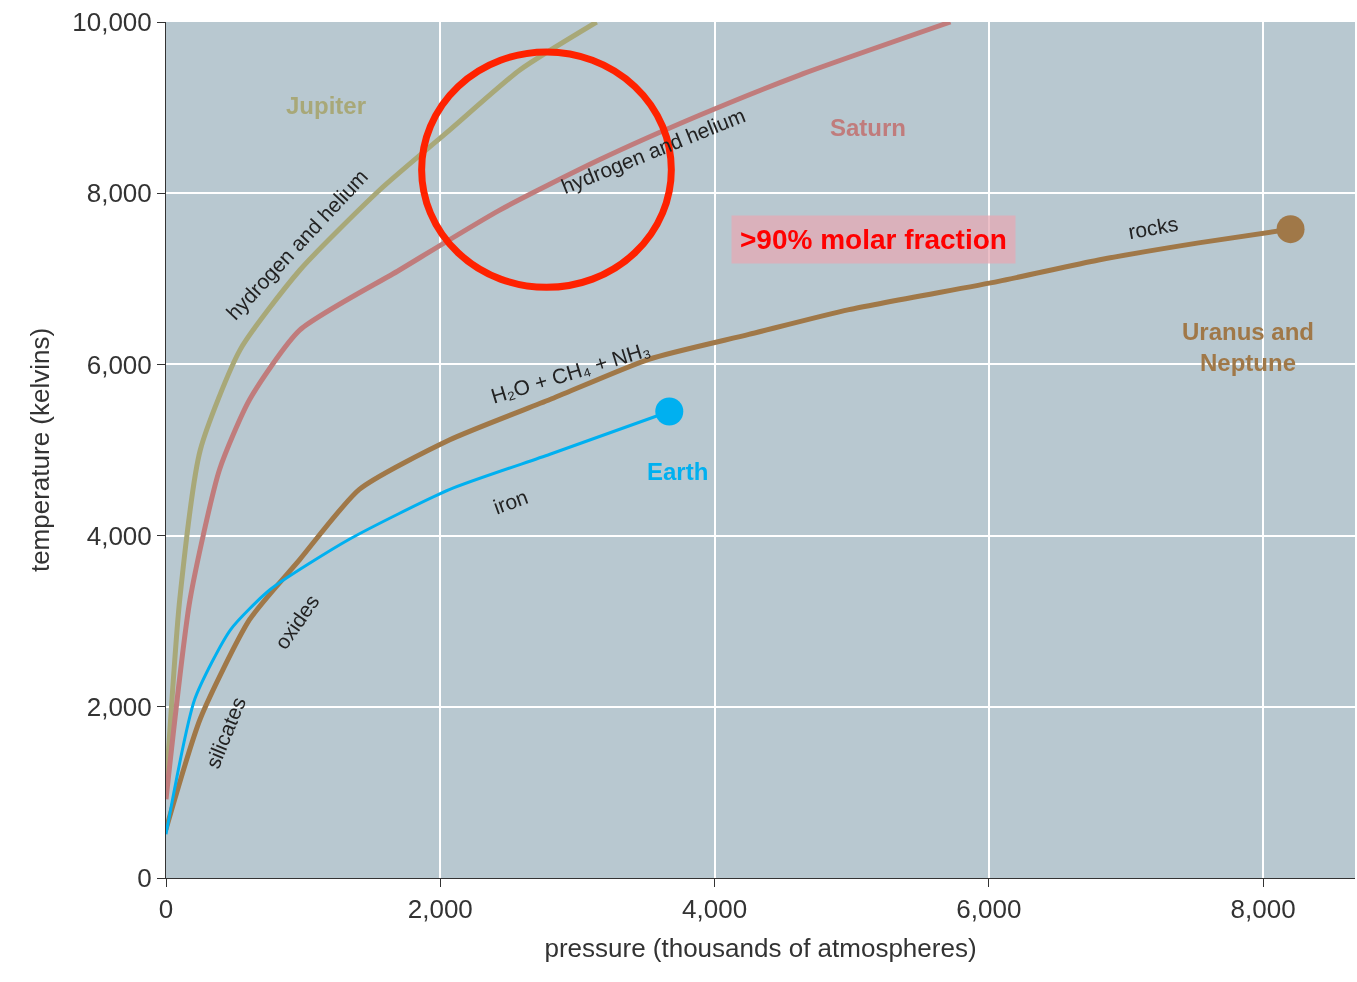  I want to click on annotation: >90% molar fraction, so click(873, 239).